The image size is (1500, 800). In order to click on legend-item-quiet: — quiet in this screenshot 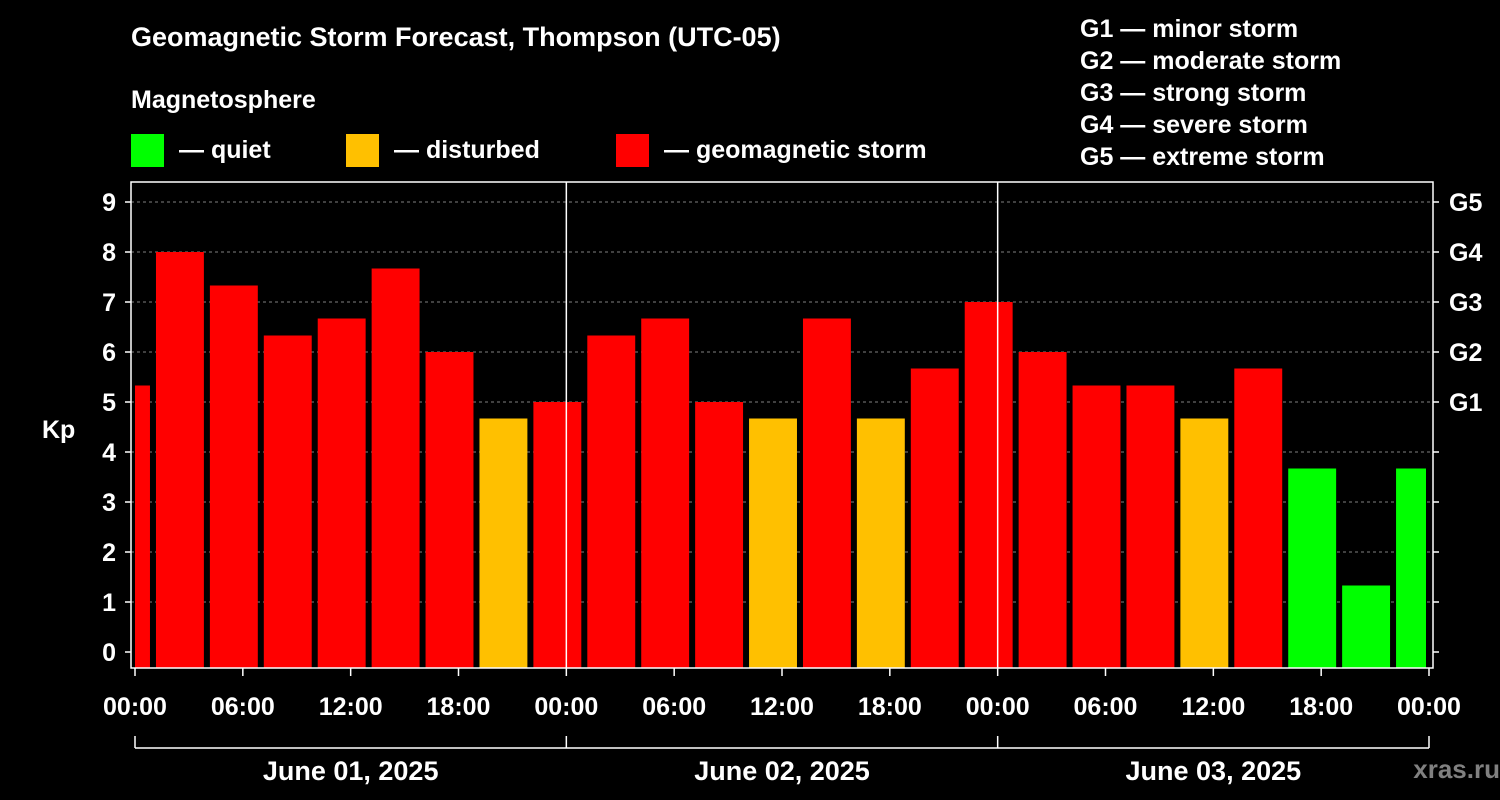, I will do `click(201, 150)`.